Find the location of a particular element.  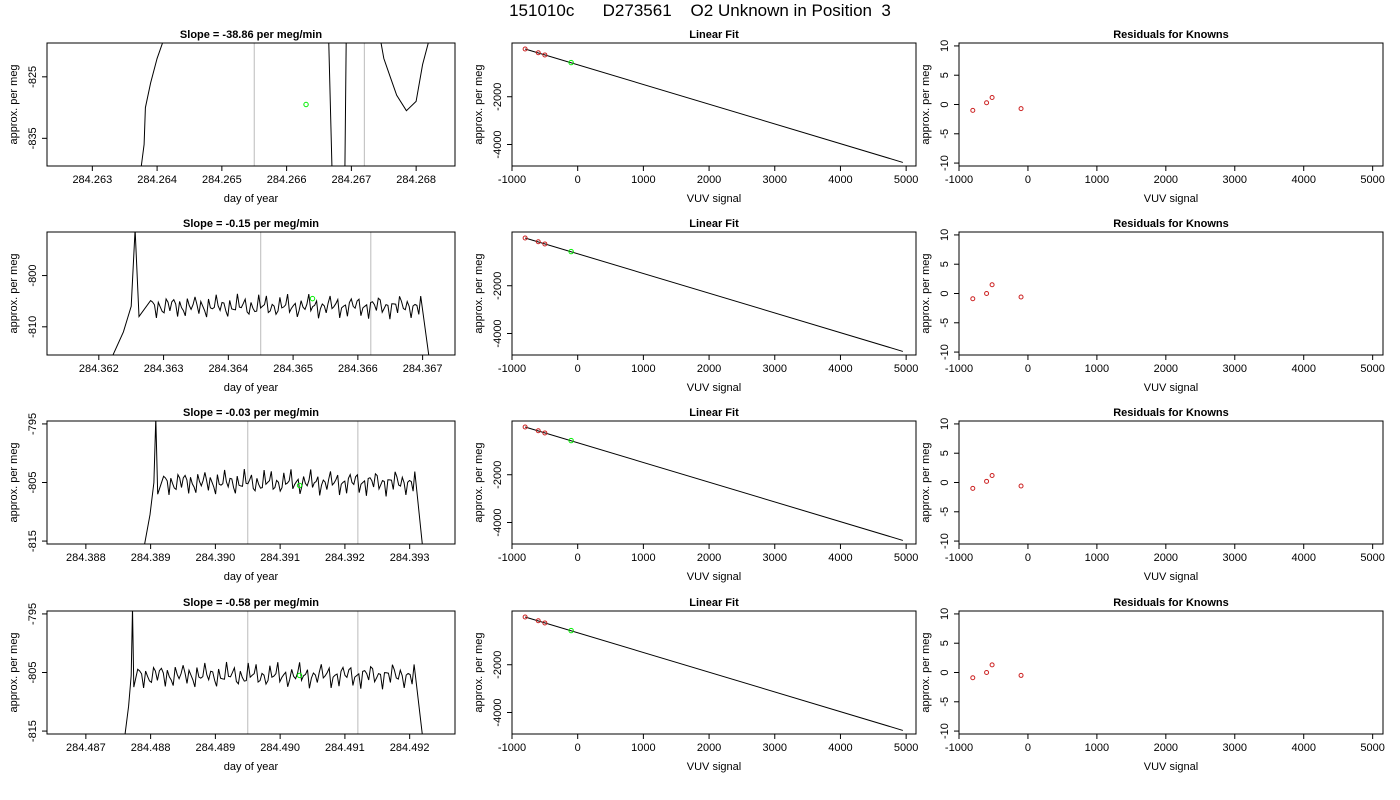

x-tick-label: 284.492 is located at coordinates (410, 748).